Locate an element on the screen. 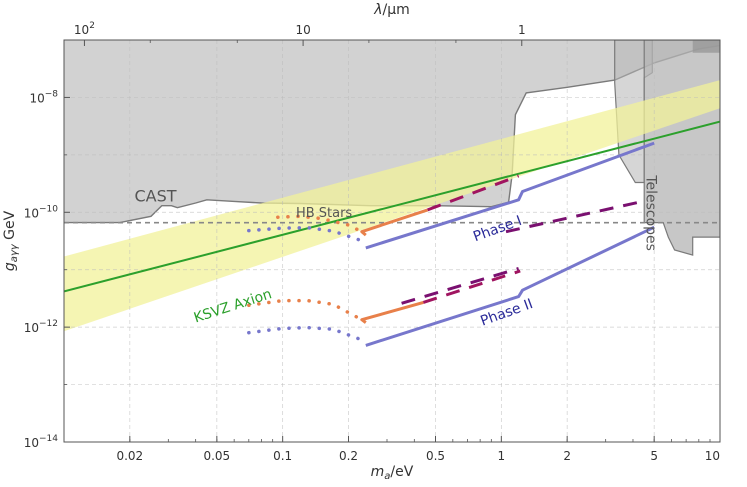  cast-label: CAST is located at coordinates (155, 195).